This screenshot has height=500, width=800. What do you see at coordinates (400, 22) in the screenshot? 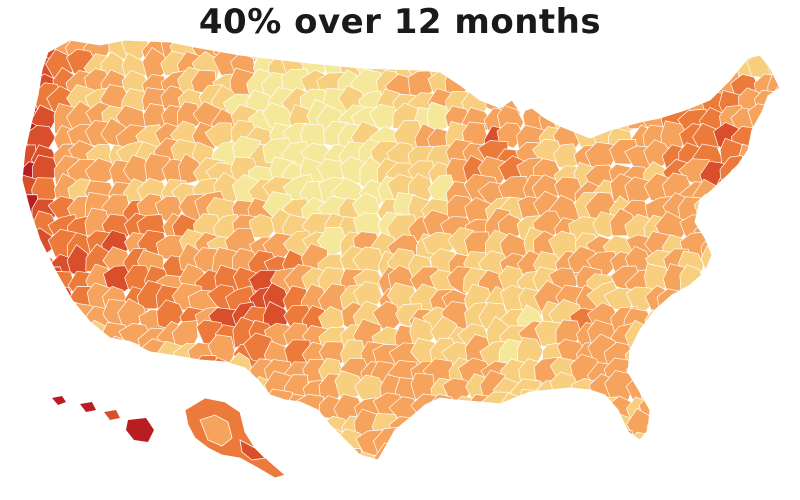
I see `map-title: 40% over 12 months` at bounding box center [400, 22].